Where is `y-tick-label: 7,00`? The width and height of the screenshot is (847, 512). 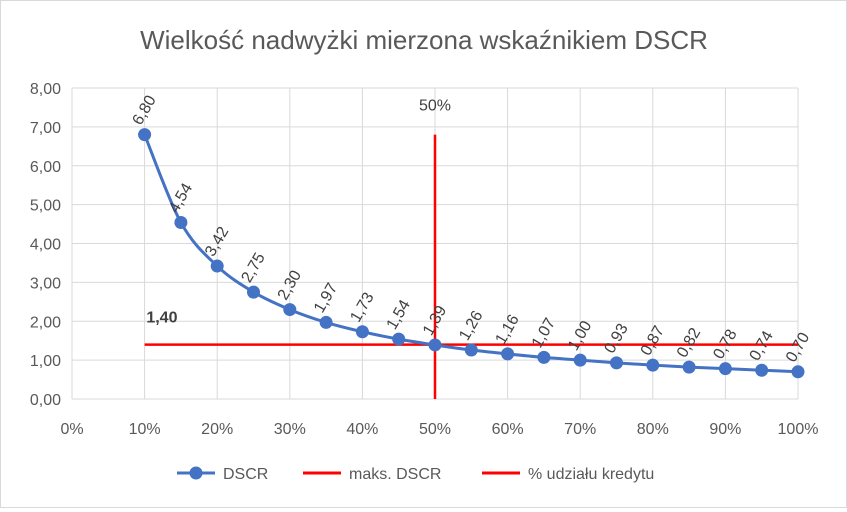
y-tick-label: 7,00 is located at coordinates (45, 128).